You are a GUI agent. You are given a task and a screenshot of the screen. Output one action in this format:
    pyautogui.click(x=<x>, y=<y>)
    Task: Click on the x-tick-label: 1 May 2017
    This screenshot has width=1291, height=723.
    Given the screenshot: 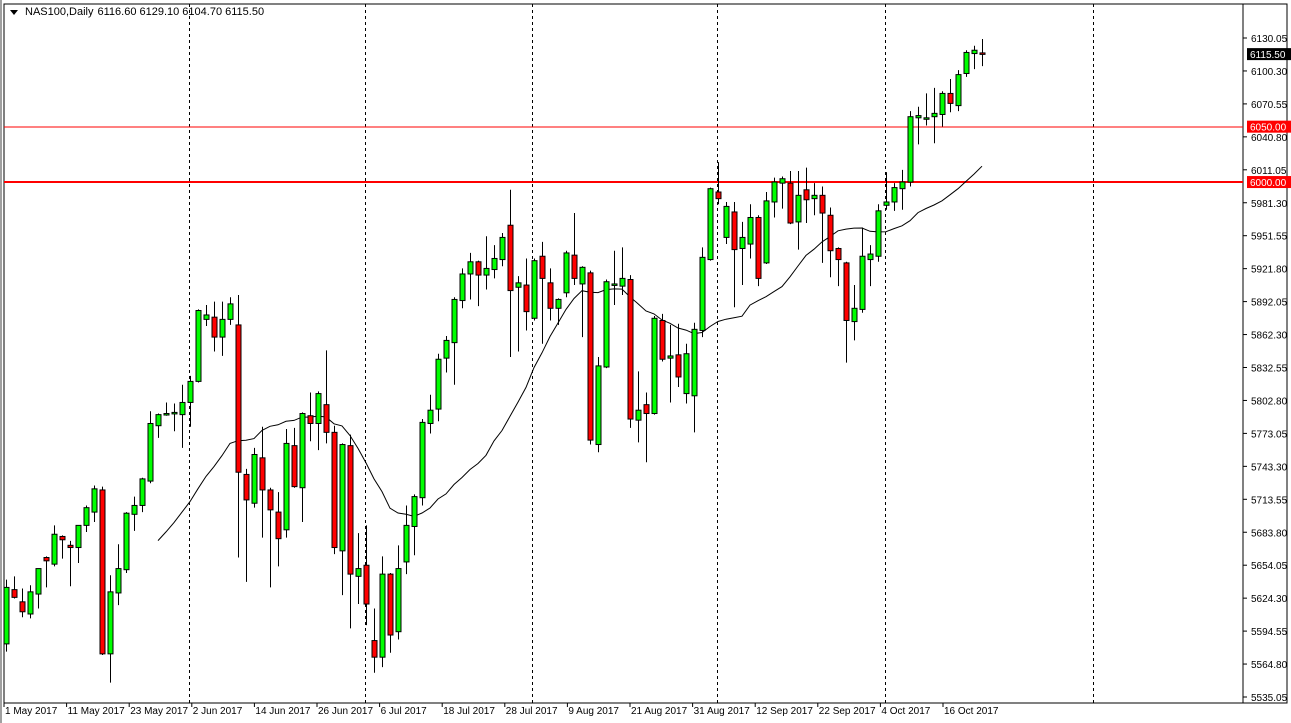 What is the action you would take?
    pyautogui.click(x=31, y=711)
    